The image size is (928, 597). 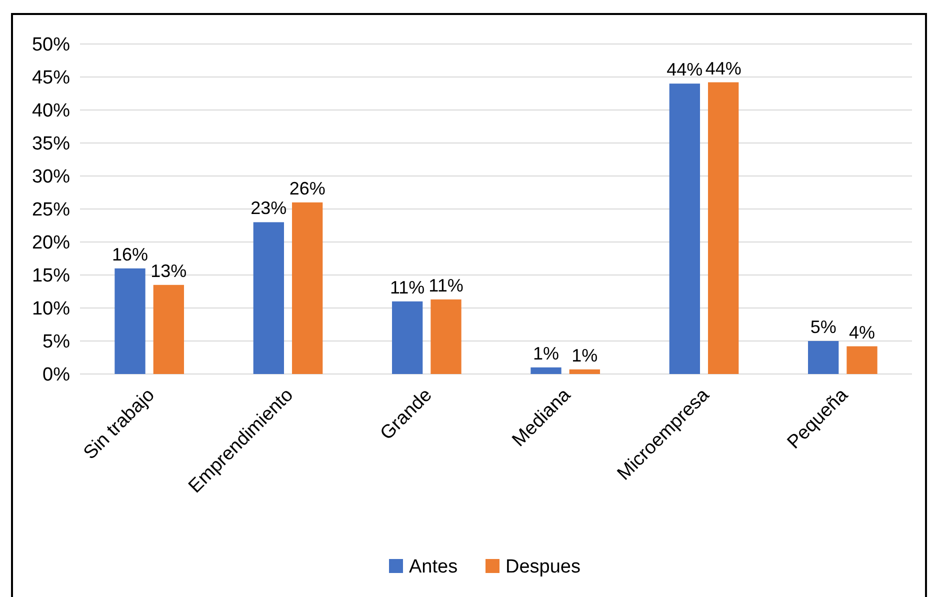 What do you see at coordinates (168, 270) in the screenshot?
I see `data-label: 13%` at bounding box center [168, 270].